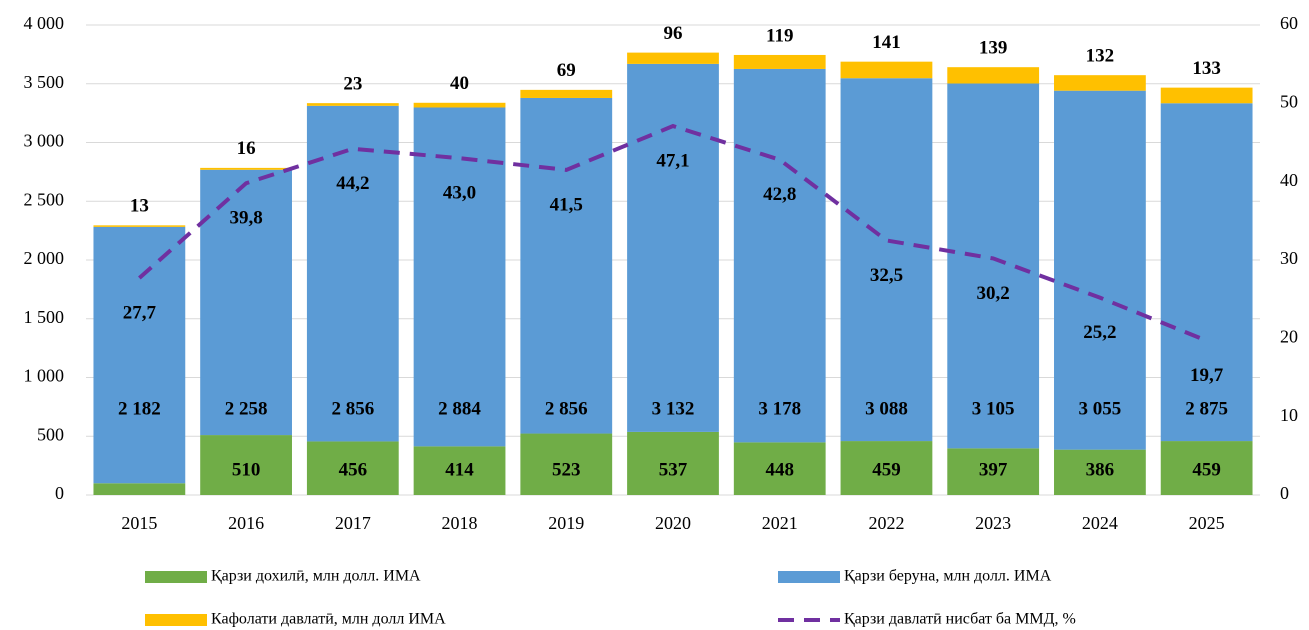 The height and width of the screenshot is (630, 1309). What do you see at coordinates (1206, 408) in the screenshot?
I see `data-label: 2 875` at bounding box center [1206, 408].